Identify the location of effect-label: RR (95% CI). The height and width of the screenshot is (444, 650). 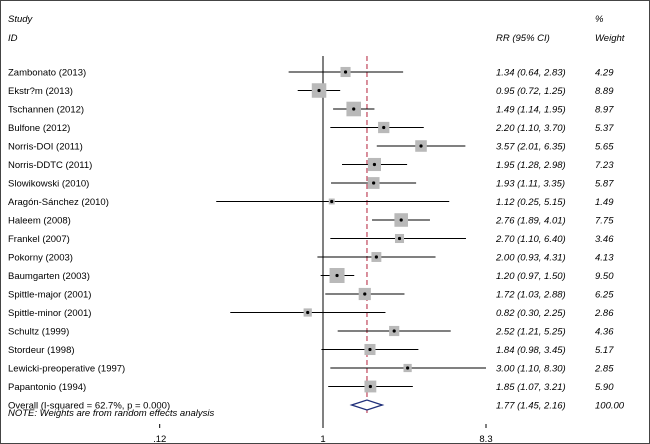
(523, 38).